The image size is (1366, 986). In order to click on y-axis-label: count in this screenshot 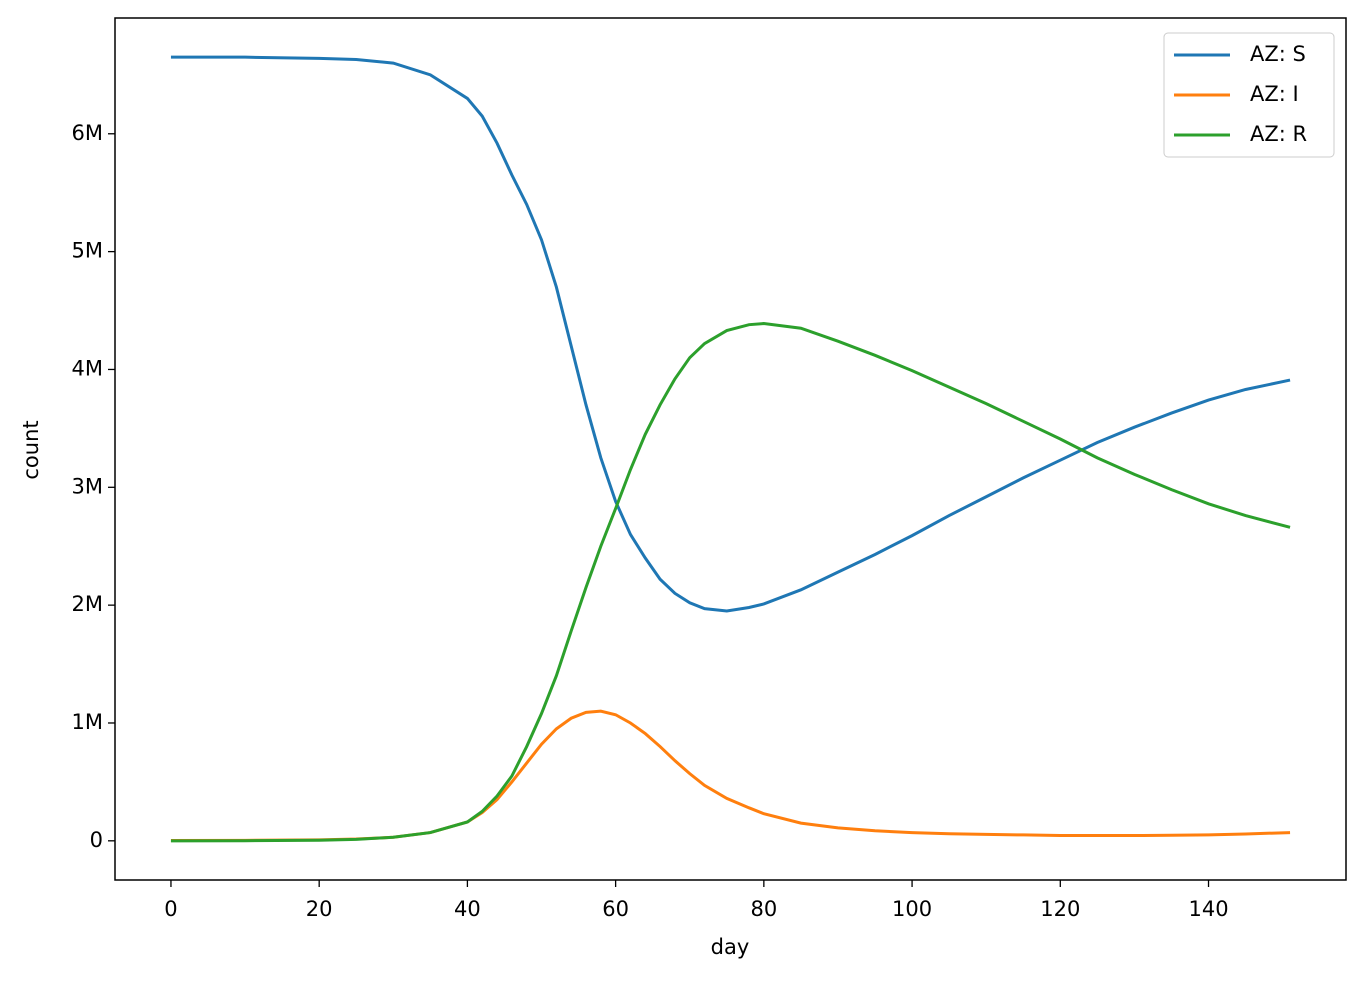, I will do `click(31, 449)`.